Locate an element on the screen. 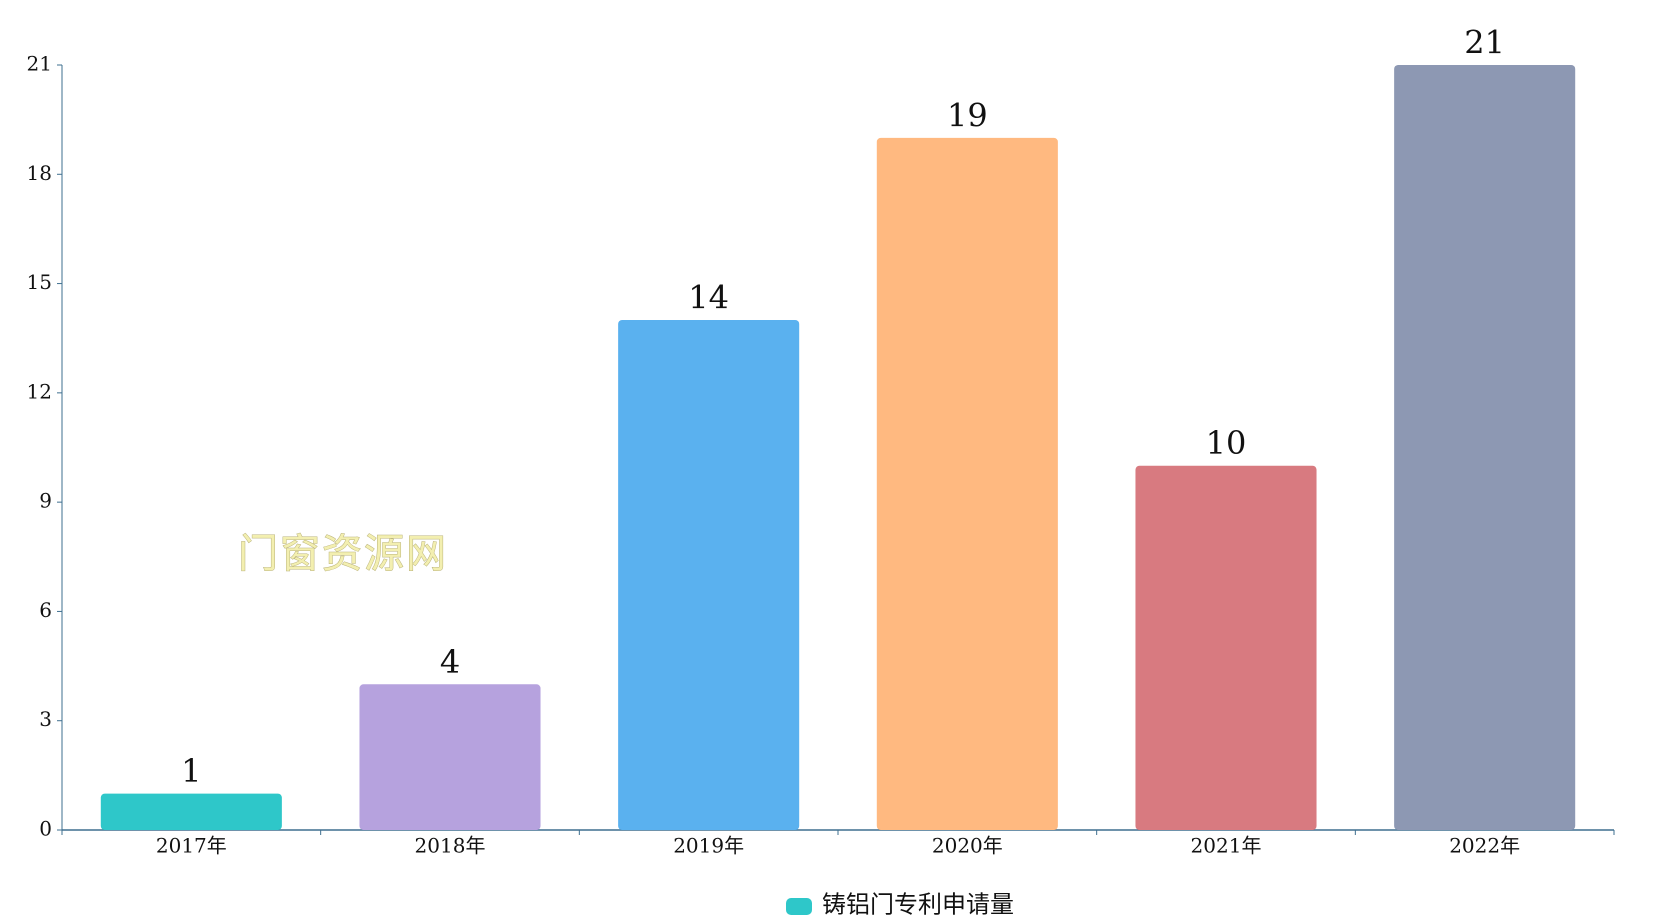 Image resolution: width=1660 pixels, height=916 pixels. x-tick-label: 2019年 is located at coordinates (708, 846).